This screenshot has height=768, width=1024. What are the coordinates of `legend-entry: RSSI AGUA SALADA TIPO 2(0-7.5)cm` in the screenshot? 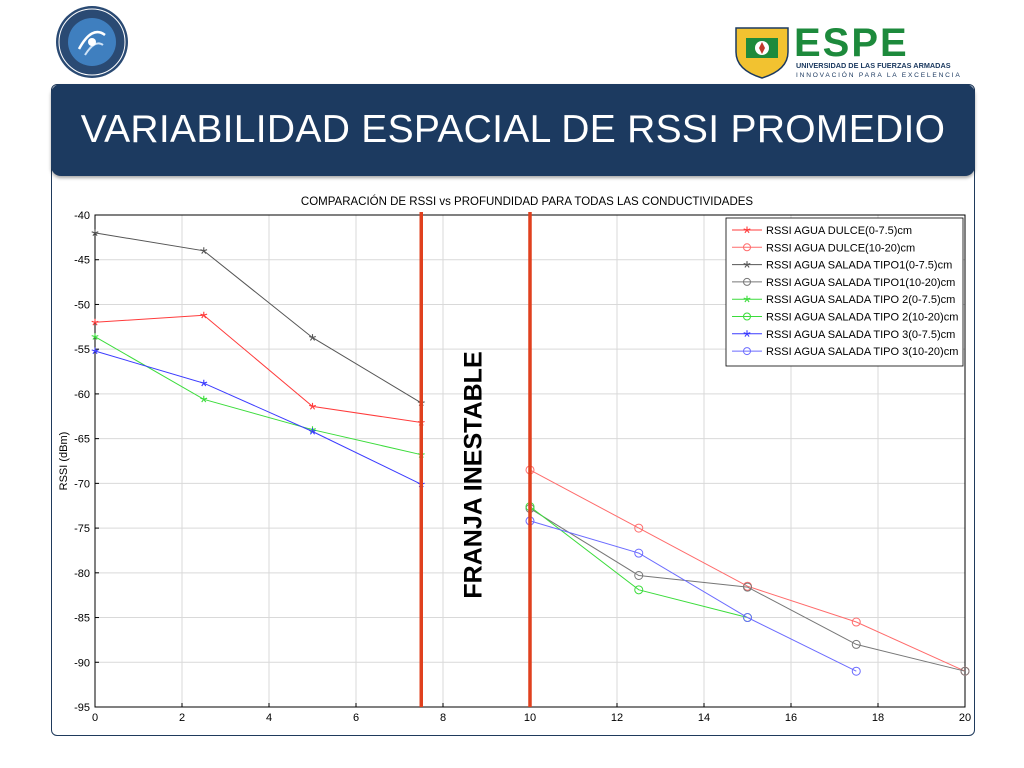 It's located at (843, 300).